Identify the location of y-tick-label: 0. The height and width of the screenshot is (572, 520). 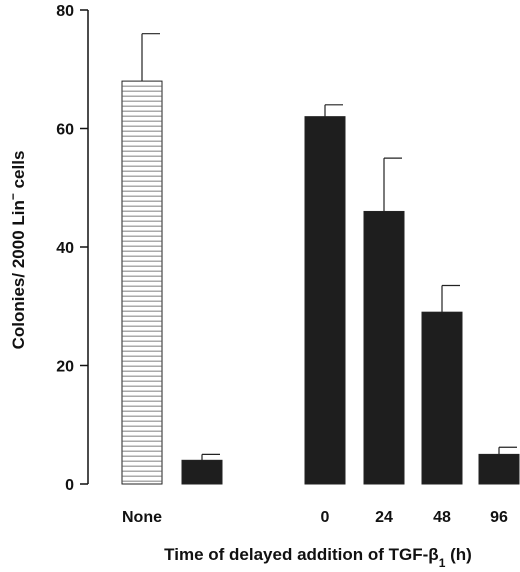
(69, 485).